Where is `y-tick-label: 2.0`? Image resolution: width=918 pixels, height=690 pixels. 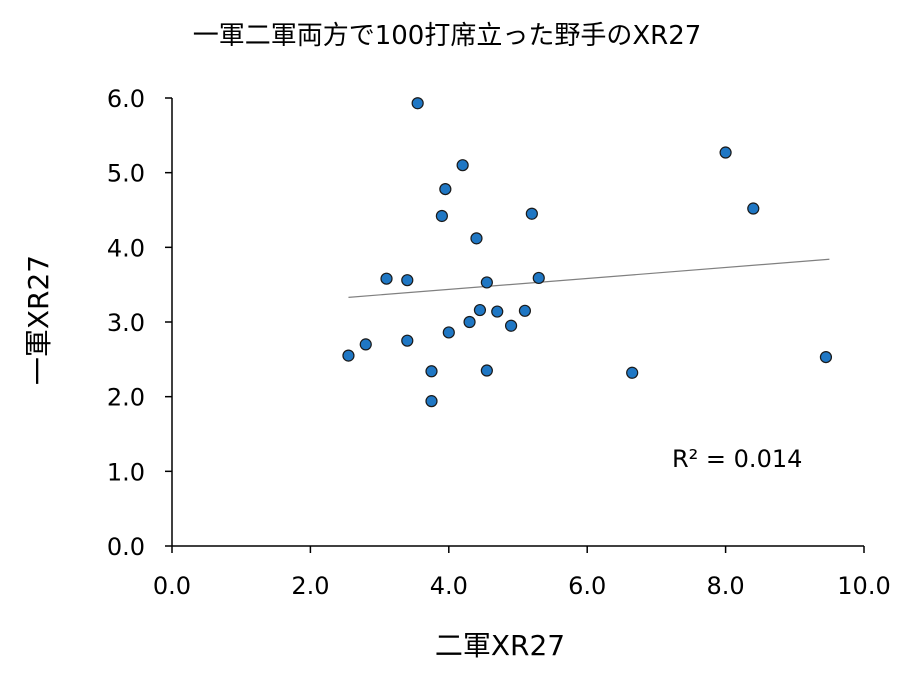 y-tick-label: 2.0 is located at coordinates (126, 398).